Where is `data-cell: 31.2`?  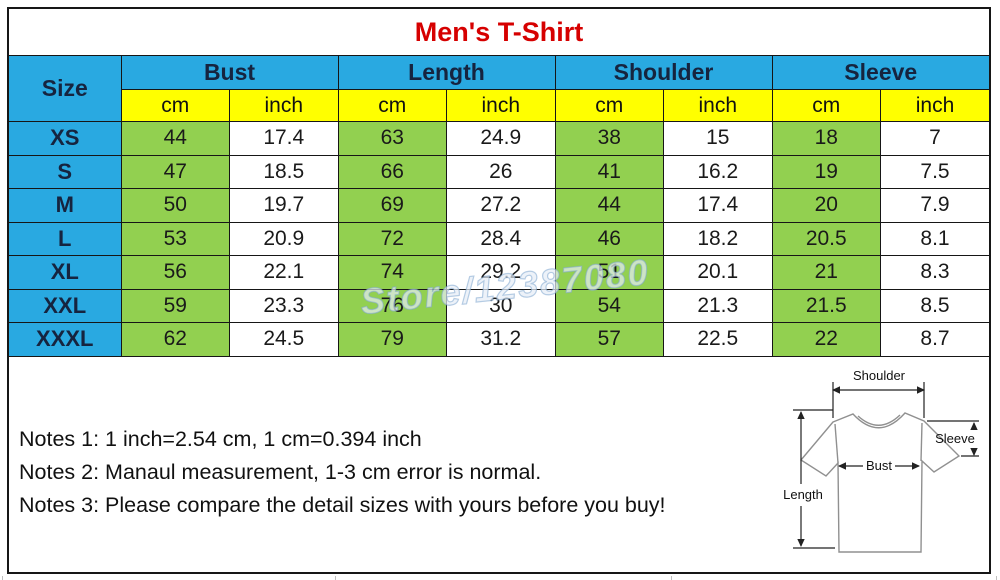 data-cell: 31.2 is located at coordinates (501, 339).